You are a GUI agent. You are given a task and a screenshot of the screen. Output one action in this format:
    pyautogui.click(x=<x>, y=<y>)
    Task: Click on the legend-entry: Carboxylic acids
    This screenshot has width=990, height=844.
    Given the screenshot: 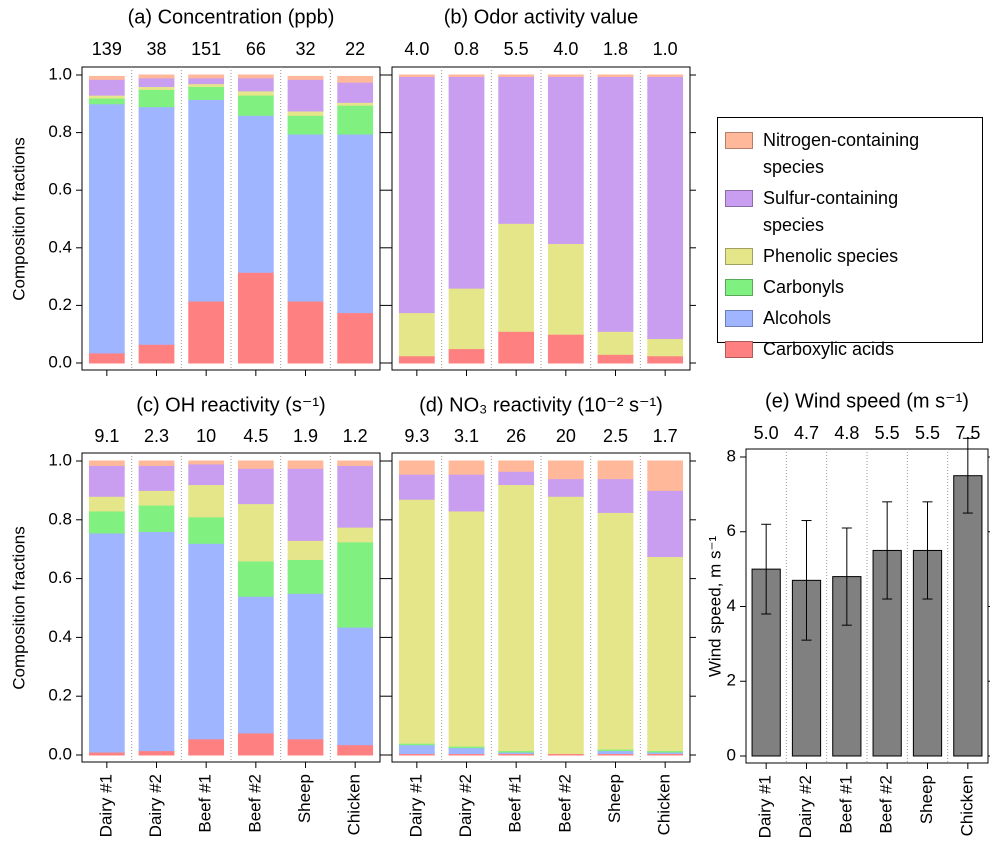 What is the action you would take?
    pyautogui.click(x=853, y=349)
    